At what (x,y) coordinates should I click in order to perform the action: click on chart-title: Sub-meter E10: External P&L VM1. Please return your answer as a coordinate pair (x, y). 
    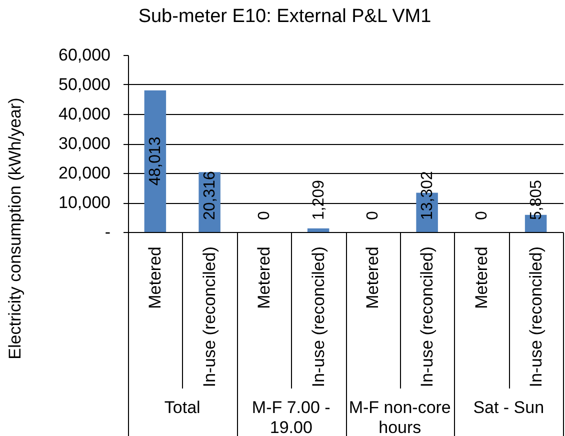
    Looking at the image, I should click on (285, 16).